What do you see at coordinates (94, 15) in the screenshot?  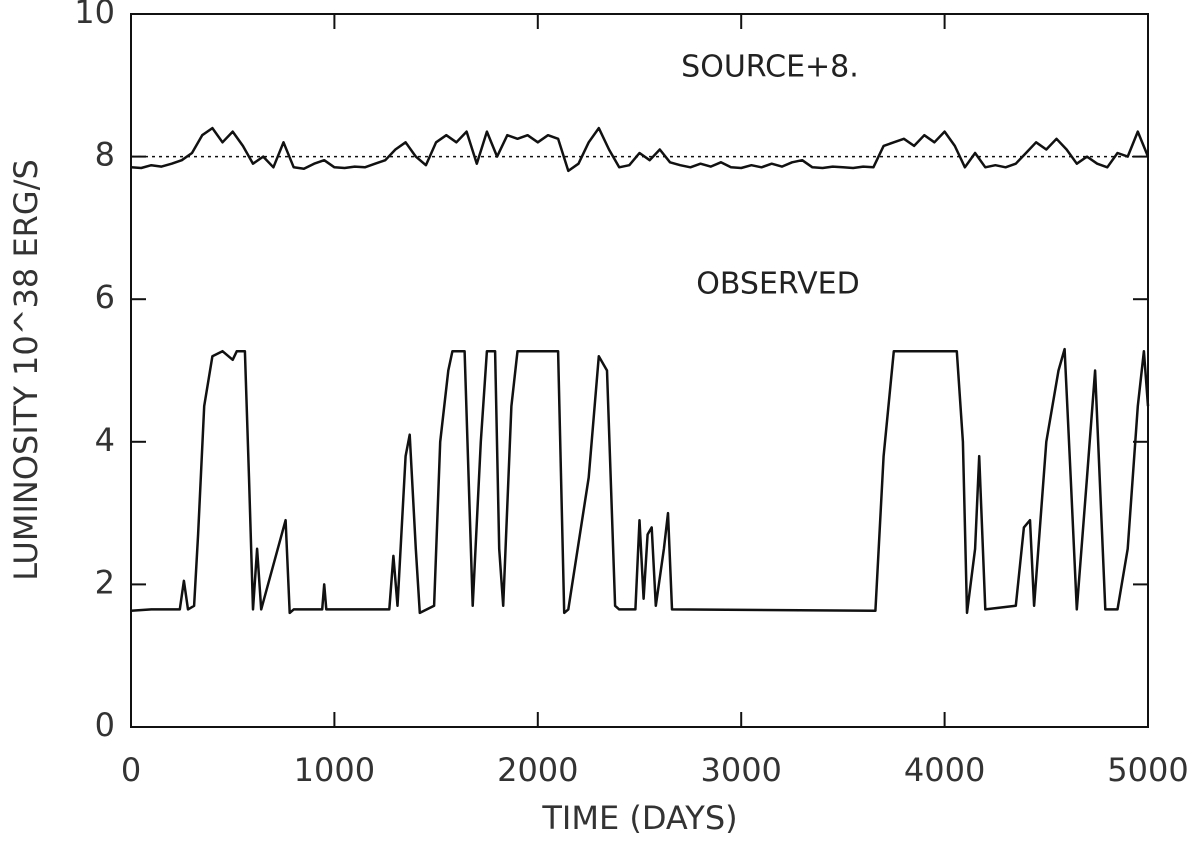 I see `y-tick-label: 10` at bounding box center [94, 15].